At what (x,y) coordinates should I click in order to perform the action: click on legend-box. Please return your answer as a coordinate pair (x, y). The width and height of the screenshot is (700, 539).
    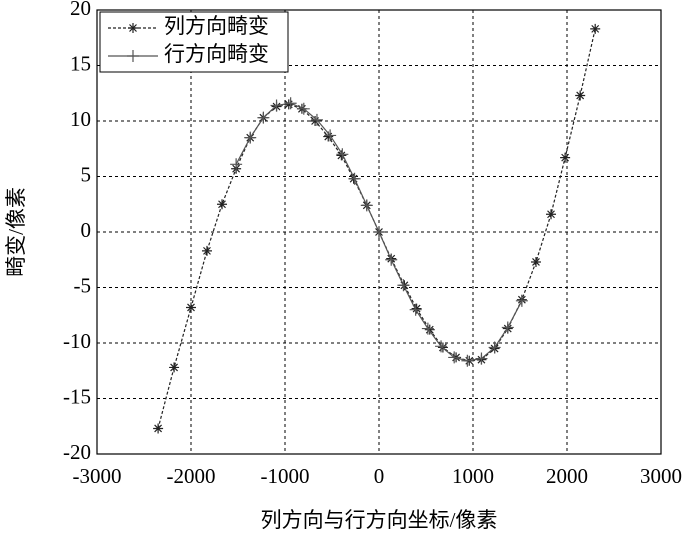
    Looking at the image, I should click on (194, 42).